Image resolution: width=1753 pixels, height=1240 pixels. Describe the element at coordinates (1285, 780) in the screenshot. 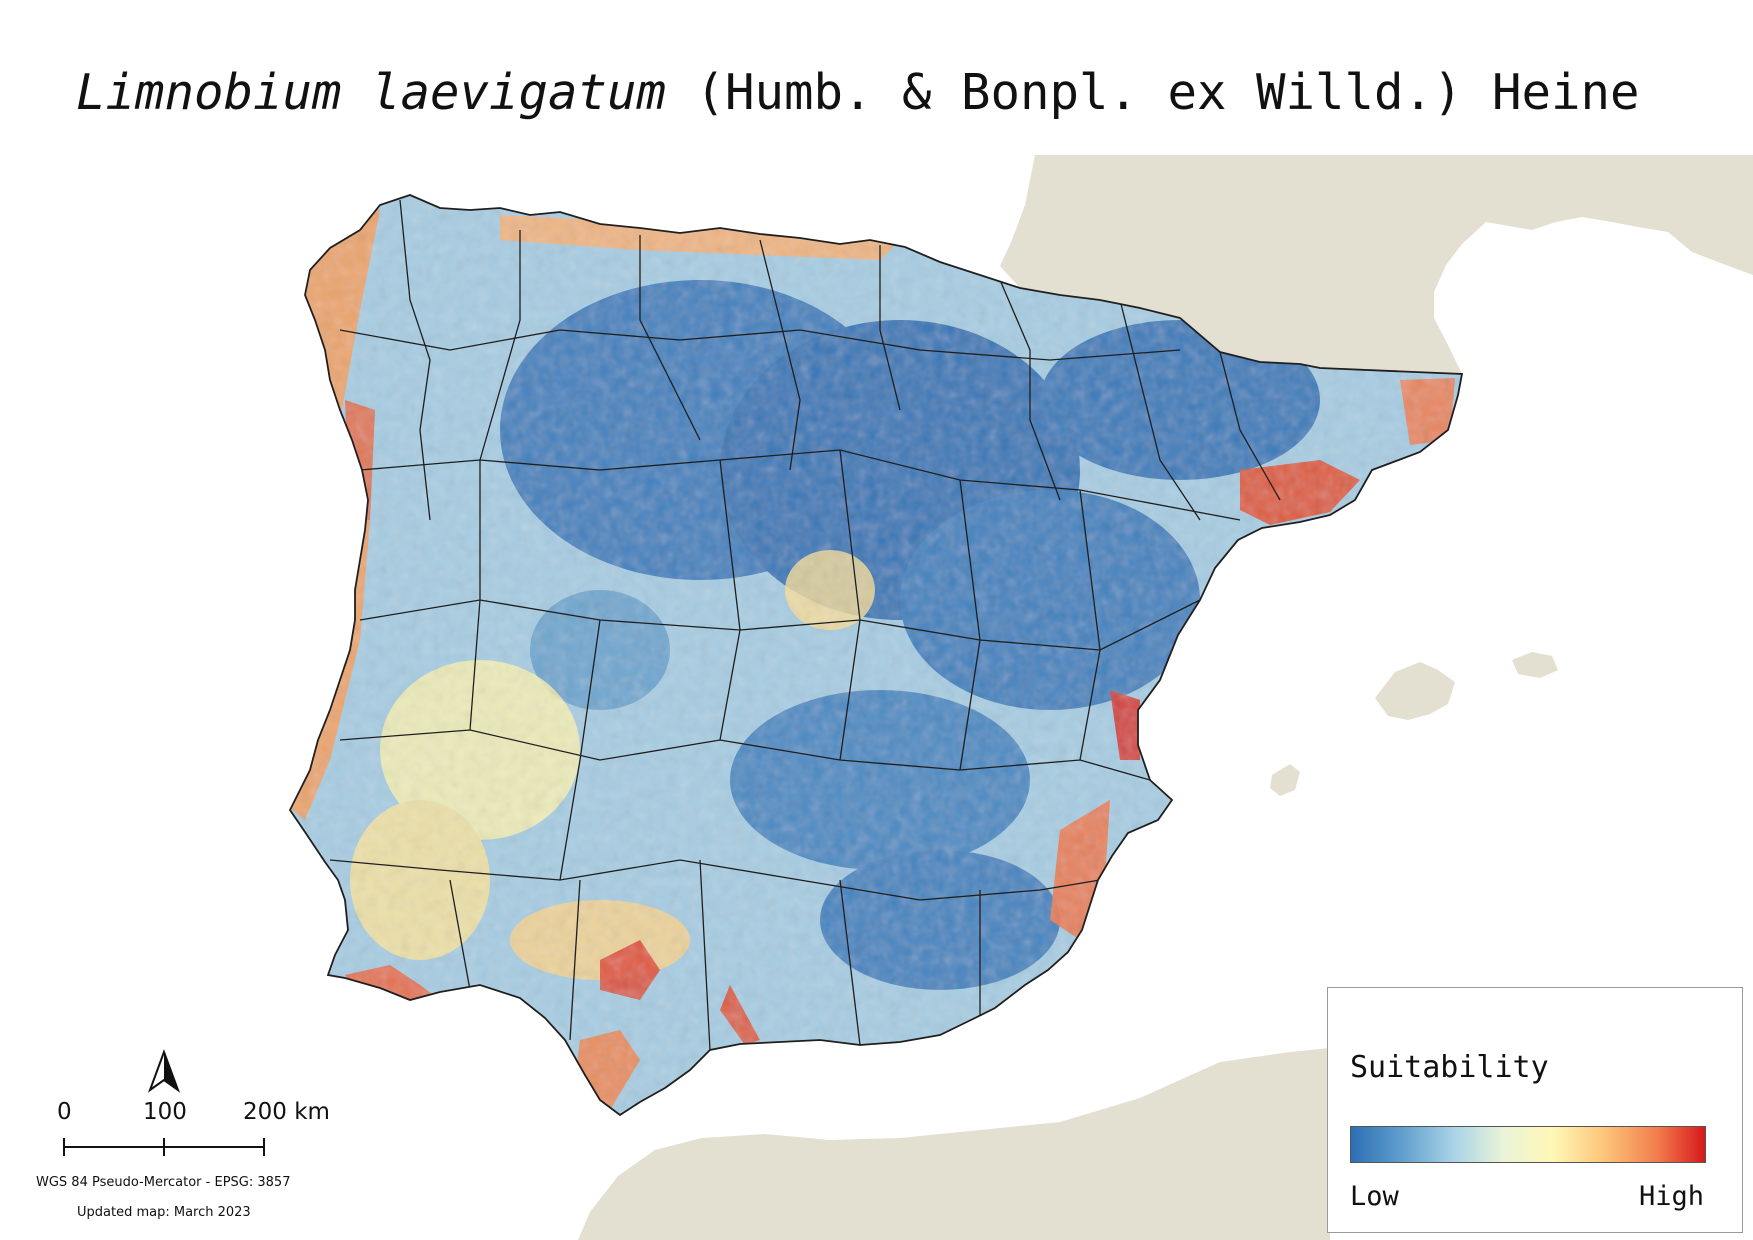

I see `ibiza-land` at that location.